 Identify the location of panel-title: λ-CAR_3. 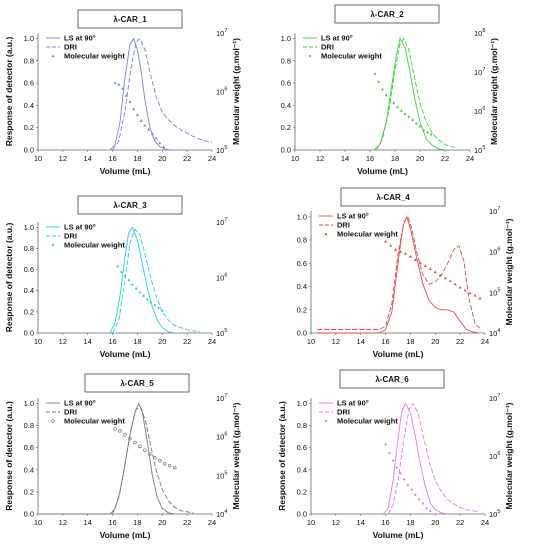
(130, 205).